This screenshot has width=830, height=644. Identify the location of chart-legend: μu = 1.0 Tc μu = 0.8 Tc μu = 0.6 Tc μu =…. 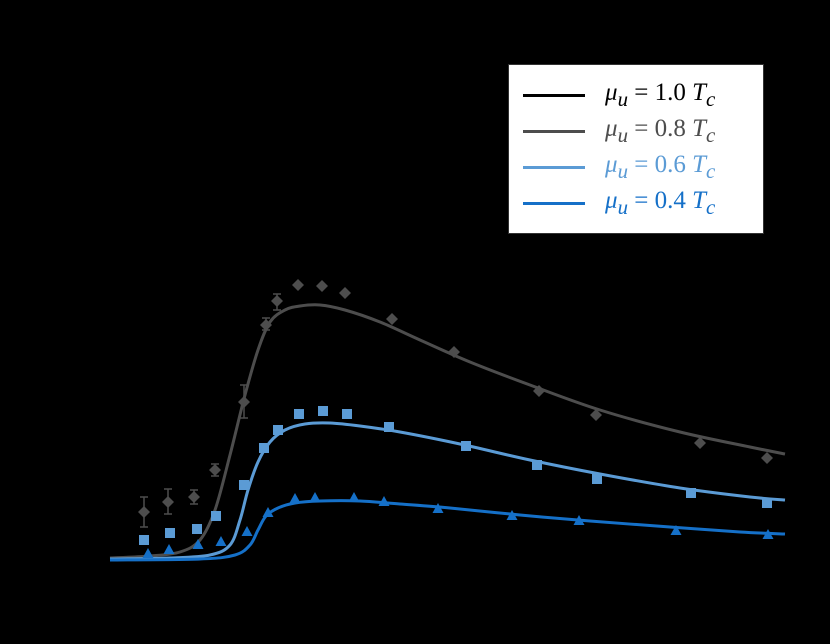
(636, 149).